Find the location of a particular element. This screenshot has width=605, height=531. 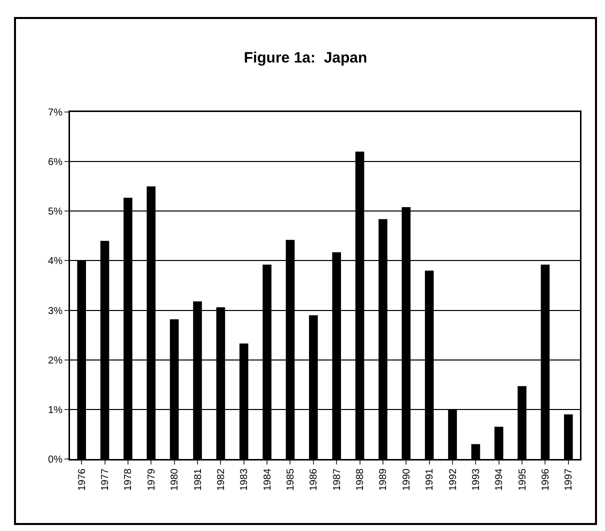

x-tick-label: 1989 is located at coordinates (384, 479).